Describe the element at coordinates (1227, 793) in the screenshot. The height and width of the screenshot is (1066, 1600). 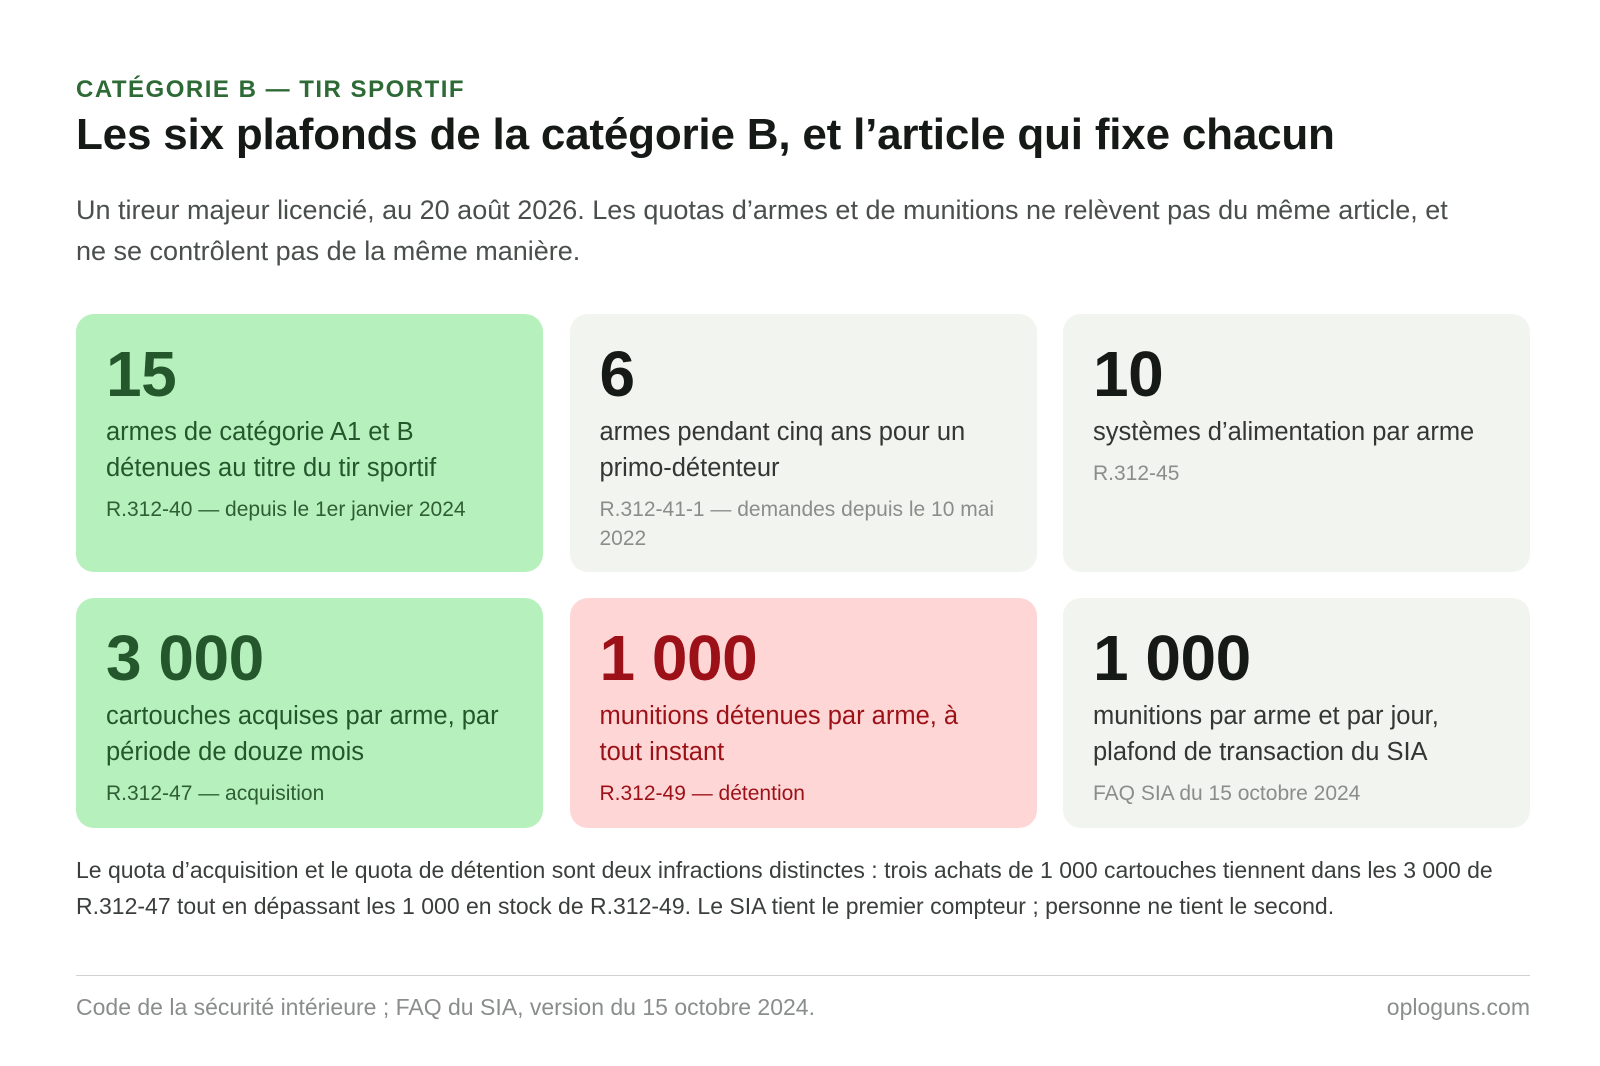
I see `card-reference: FAQ SIA du 15 octobre 2024` at that location.